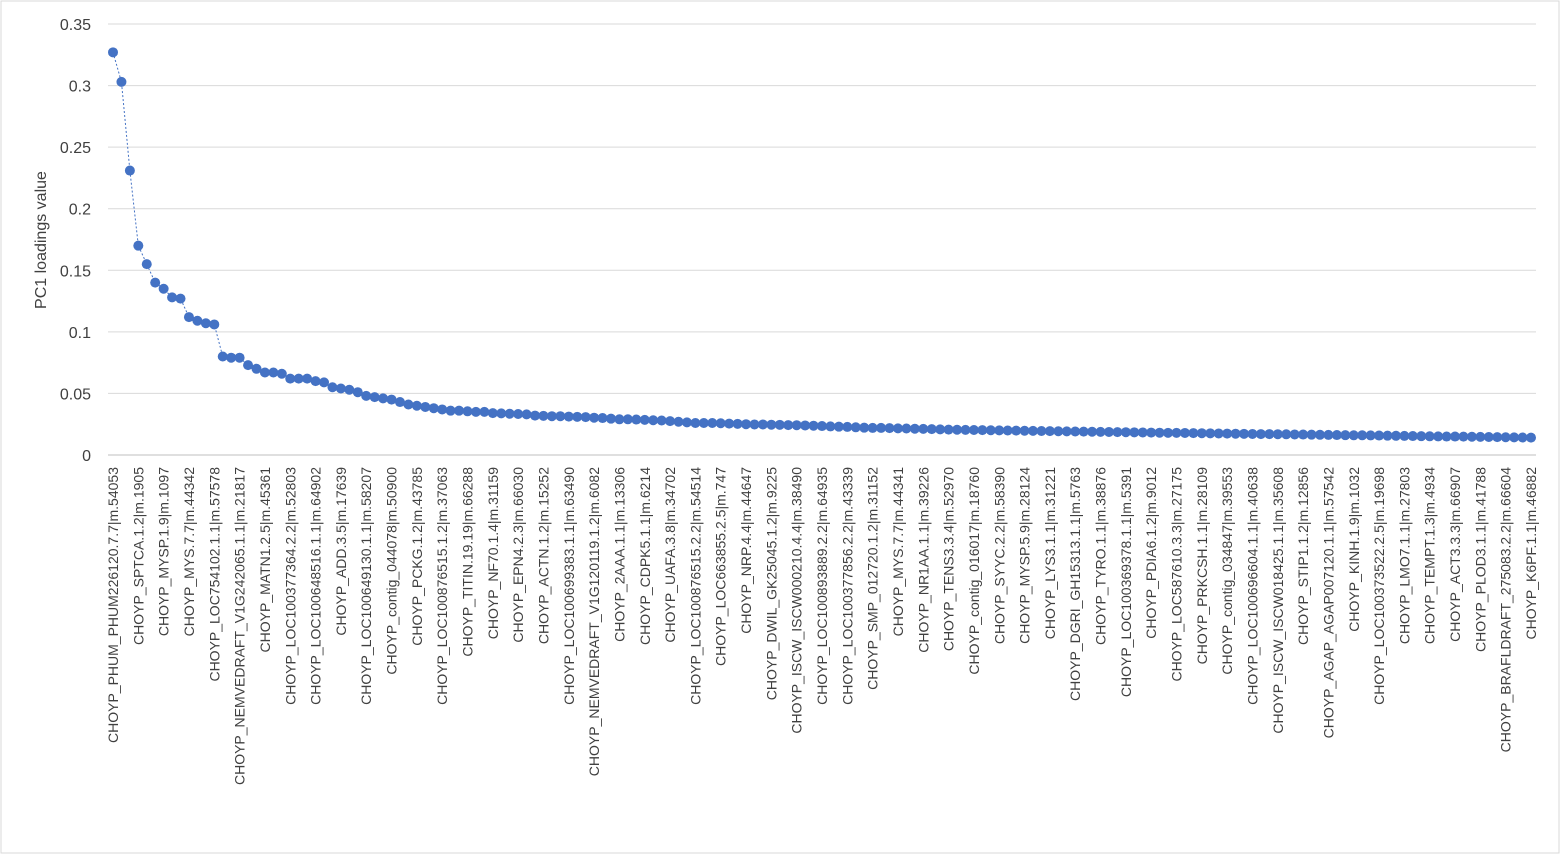 This screenshot has height=859, width=1560. Describe the element at coordinates (1050, 553) in the screenshot. I see `x-tick-label: CHOYP_LYS3.1.1|m.31221` at that location.